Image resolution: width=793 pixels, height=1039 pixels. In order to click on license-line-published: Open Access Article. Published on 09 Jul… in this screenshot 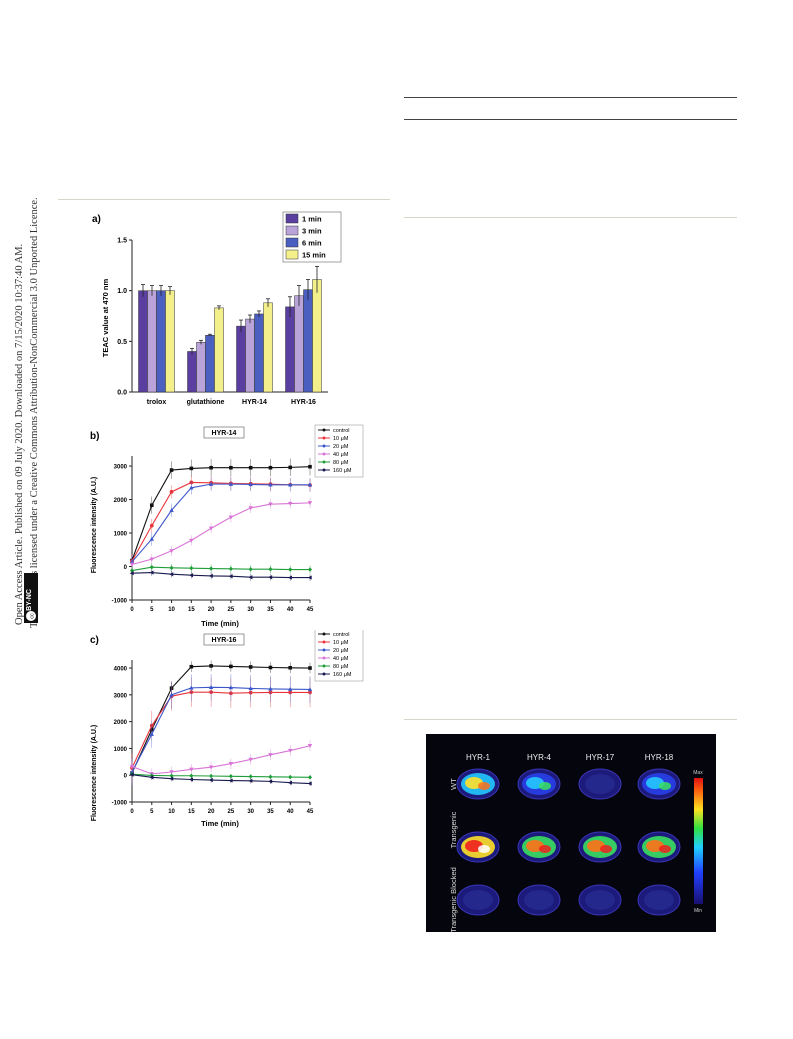, I will do `click(19, 434)`.